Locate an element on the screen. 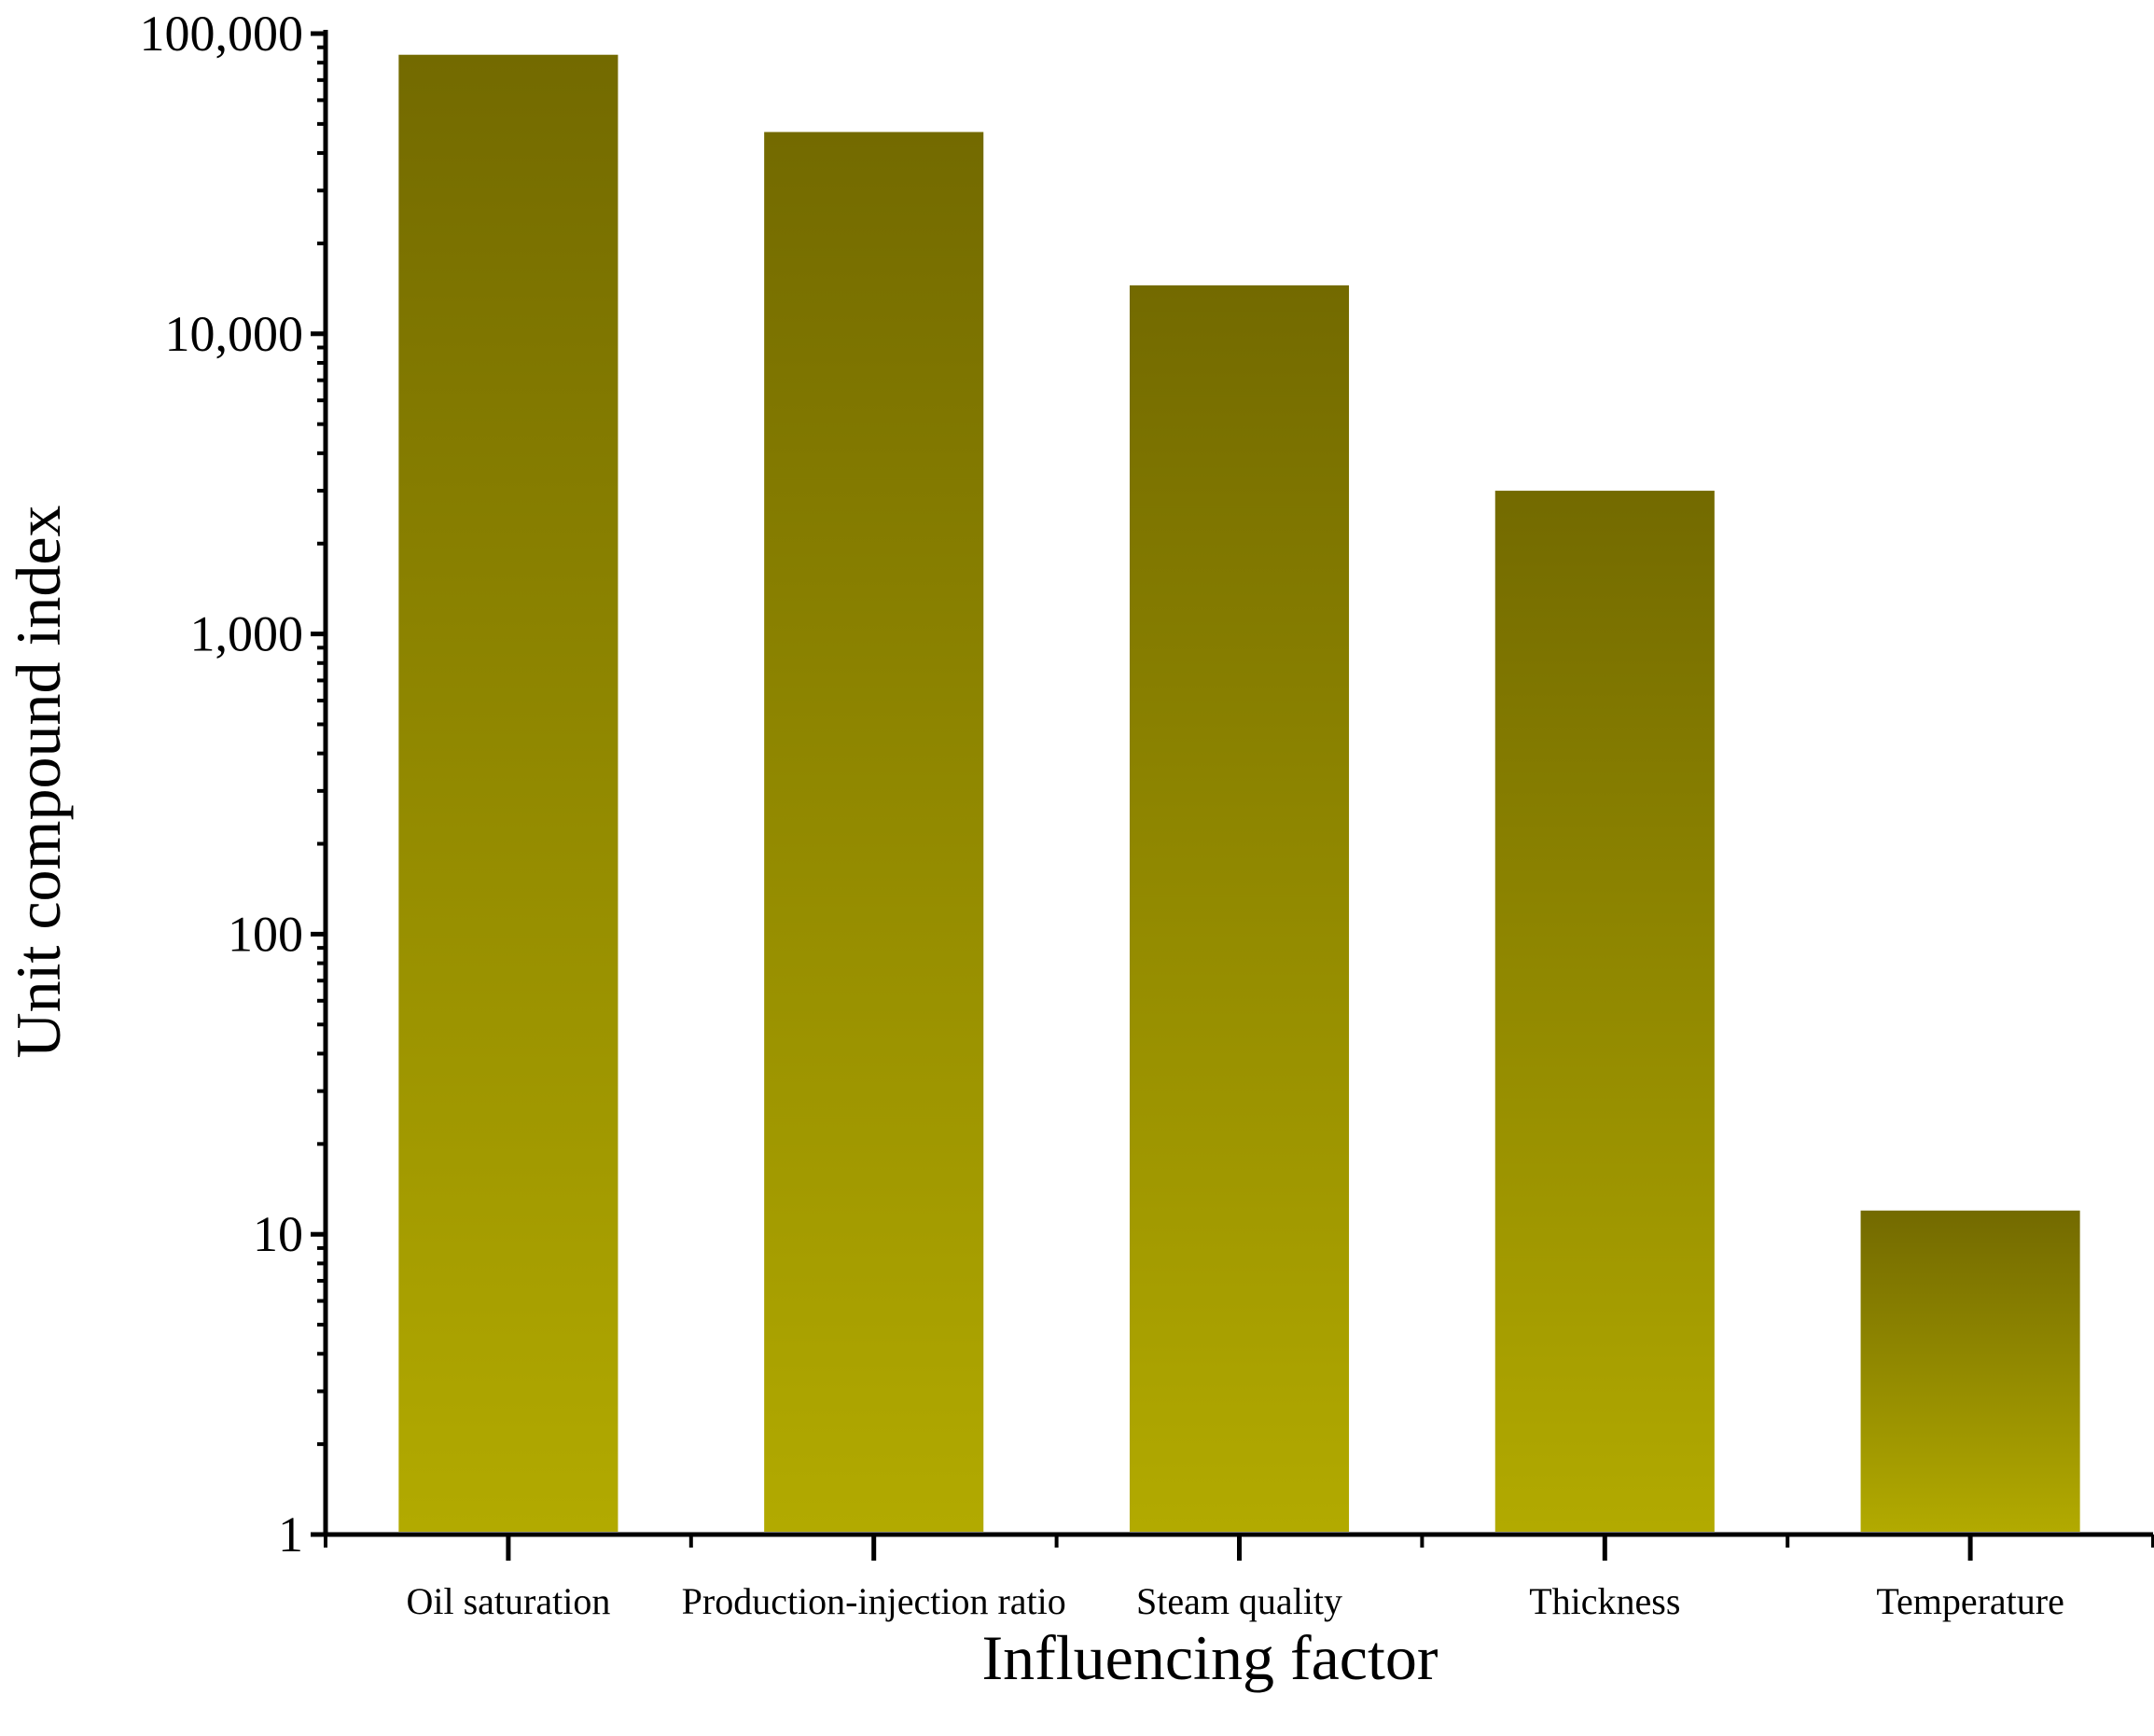  x-axis-title: Influencing factor is located at coordinates (1210, 1657).